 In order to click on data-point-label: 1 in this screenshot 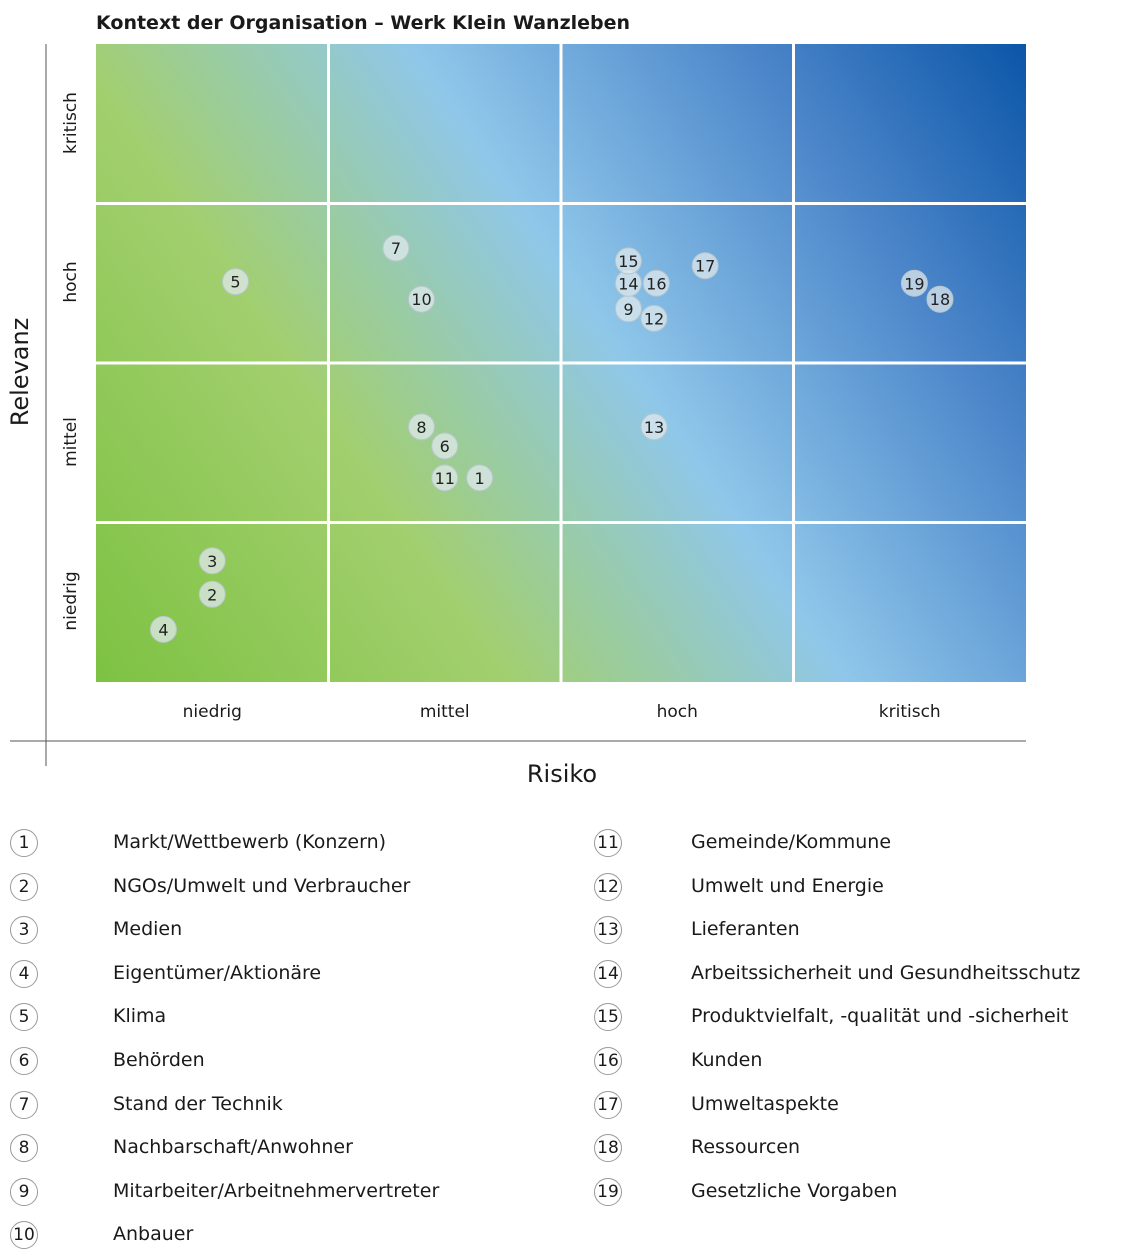, I will do `click(480, 478)`.